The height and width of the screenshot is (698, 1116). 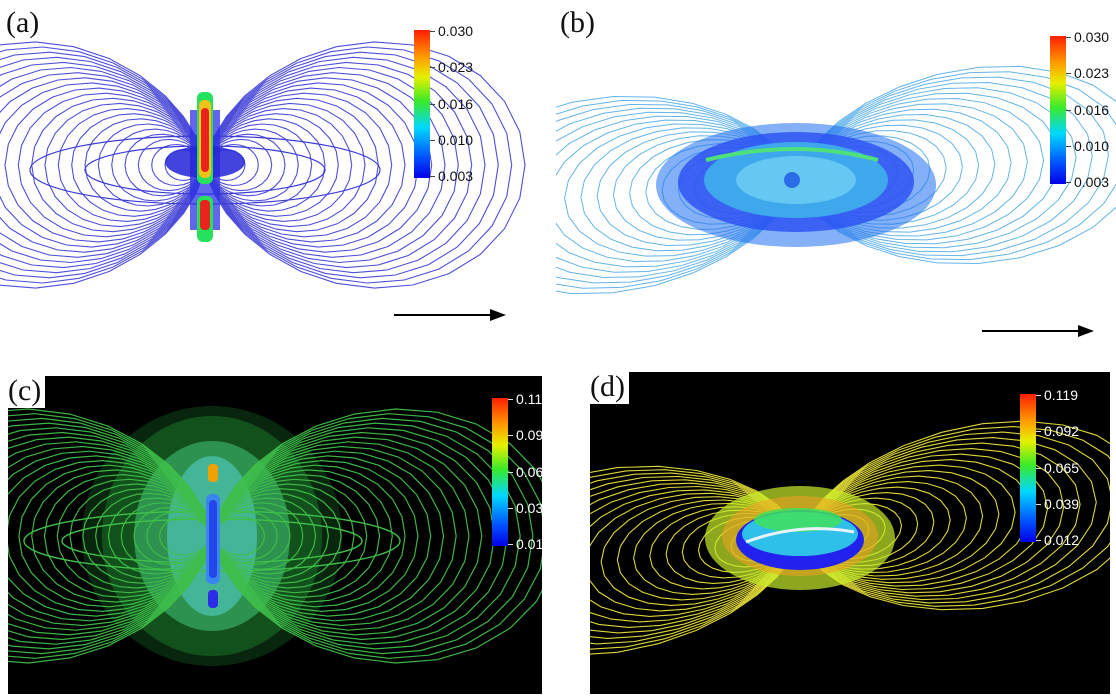 I want to click on panel-c-colorbar-label: 0.119, so click(x=533, y=399).